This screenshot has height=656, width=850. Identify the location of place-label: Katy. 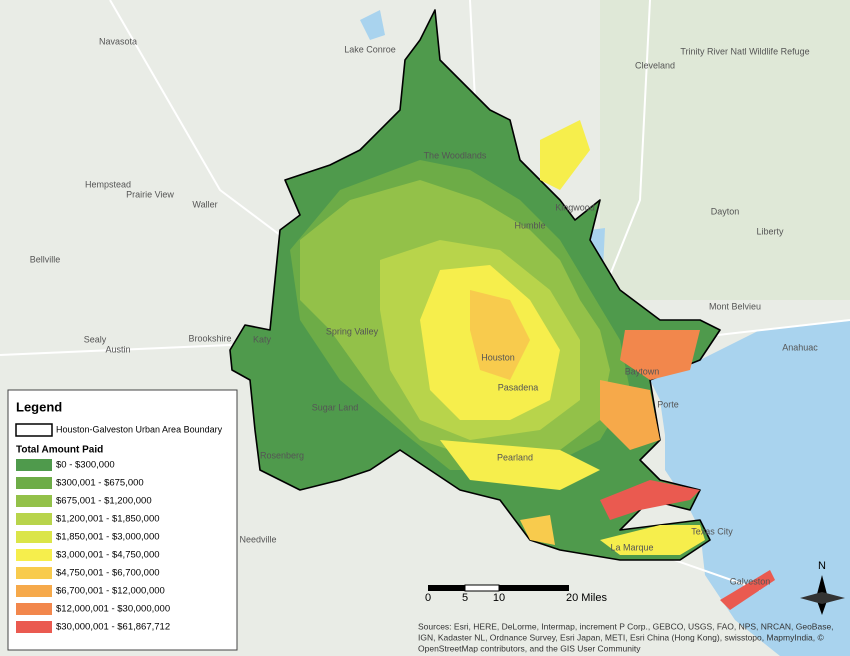
(262, 339).